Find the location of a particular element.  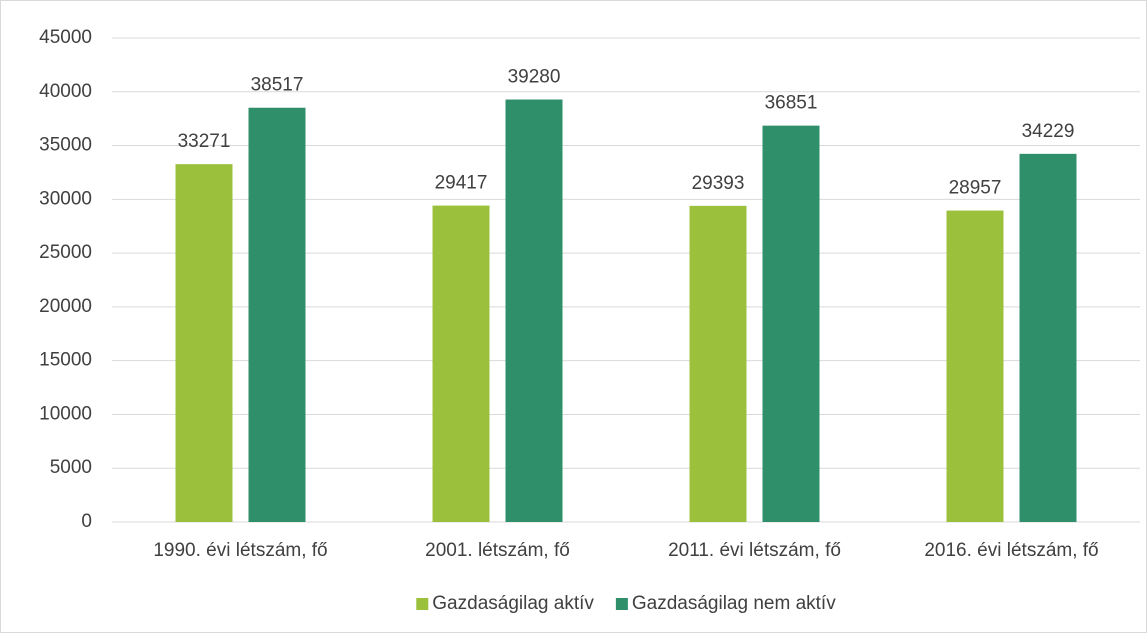

y-tick-label: 5000 is located at coordinates (71, 467).